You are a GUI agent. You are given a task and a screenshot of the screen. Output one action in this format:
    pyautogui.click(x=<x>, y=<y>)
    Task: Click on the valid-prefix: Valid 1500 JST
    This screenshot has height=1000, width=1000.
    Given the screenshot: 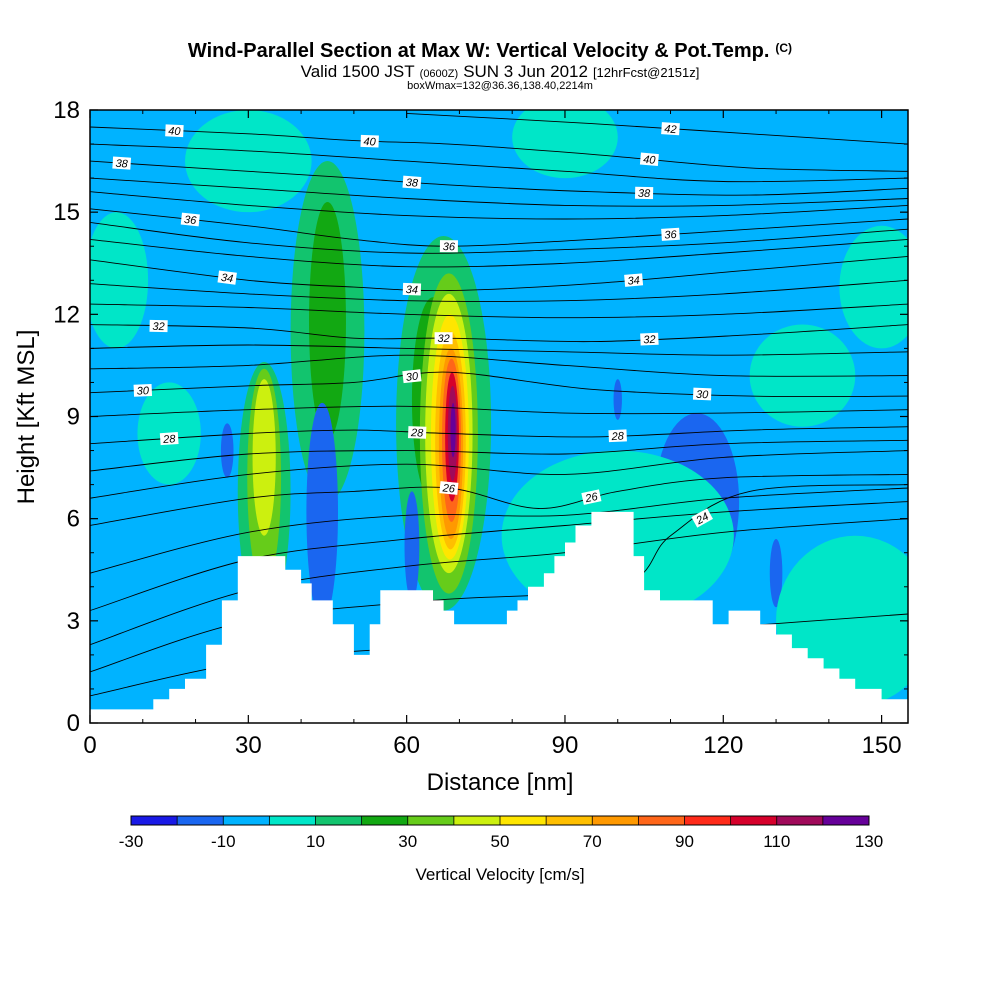 What is the action you would take?
    pyautogui.click(x=358, y=71)
    